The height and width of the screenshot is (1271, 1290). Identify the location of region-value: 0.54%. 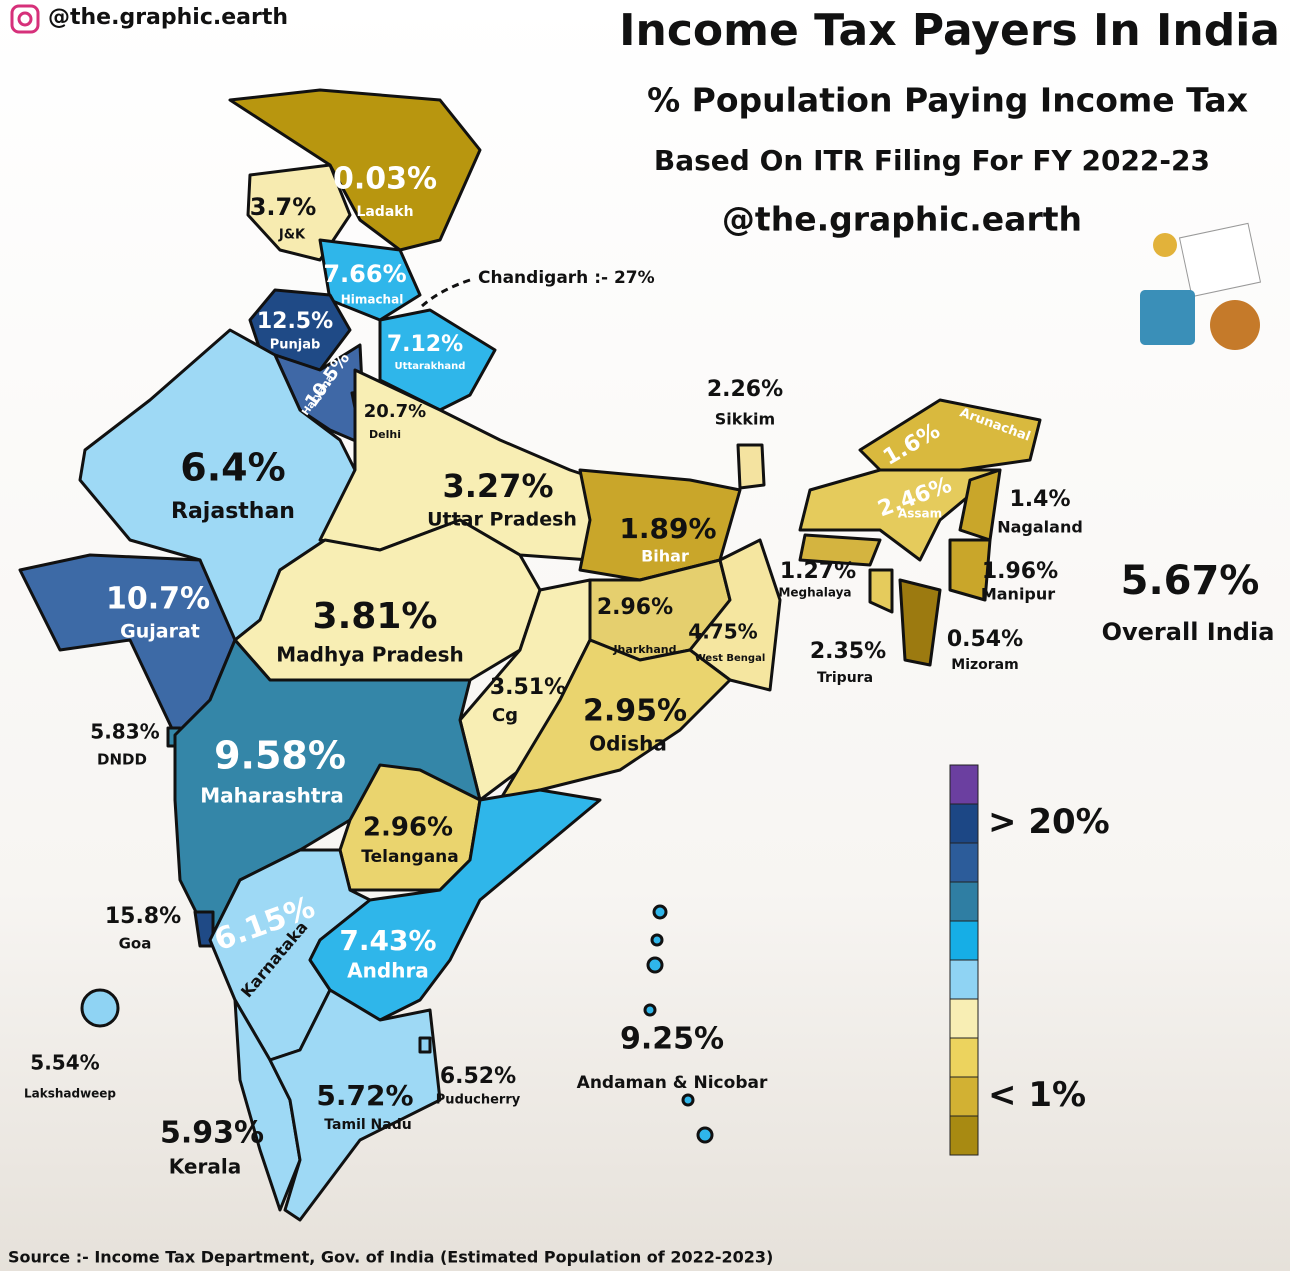
(985, 639).